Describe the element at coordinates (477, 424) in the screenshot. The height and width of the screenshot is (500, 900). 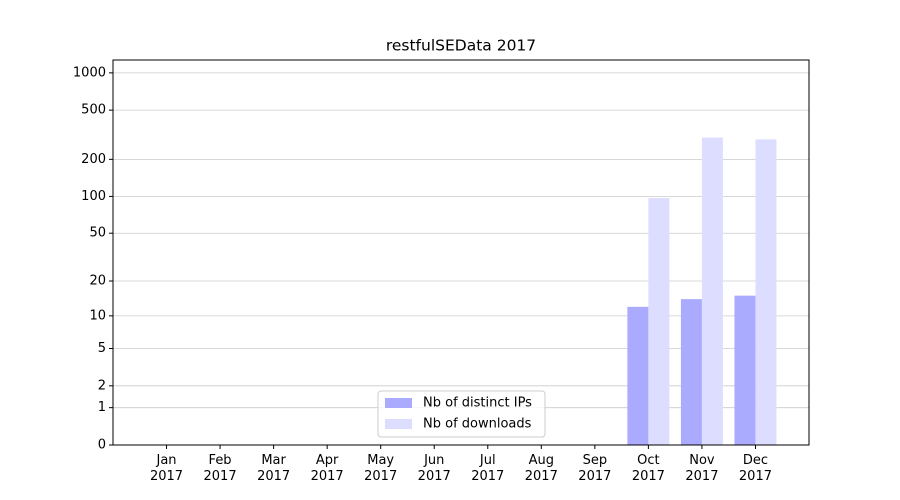
I see `legend-label: Nb of downloads` at that location.